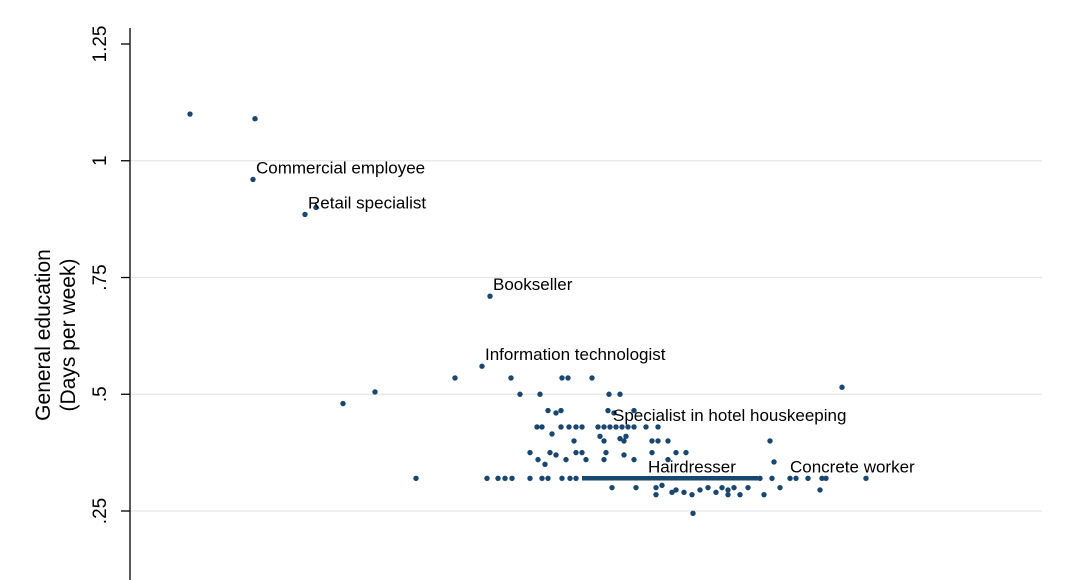 Image resolution: width=1068 pixels, height=580 pixels. Describe the element at coordinates (340, 167) in the screenshot. I see `point-label-0: Commercial employee` at that location.